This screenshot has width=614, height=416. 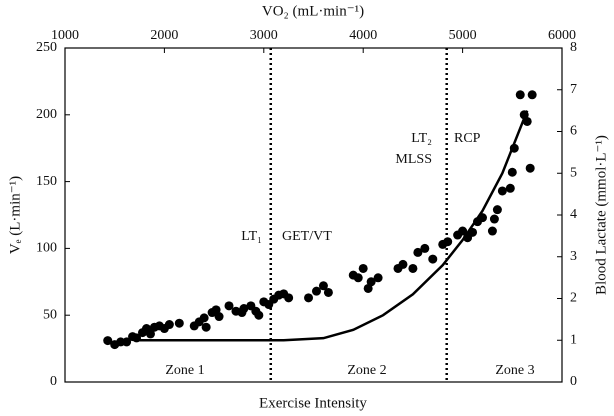 I want to click on y-axis-label: Vₑ (L·min⁻¹), so click(x=15, y=215).